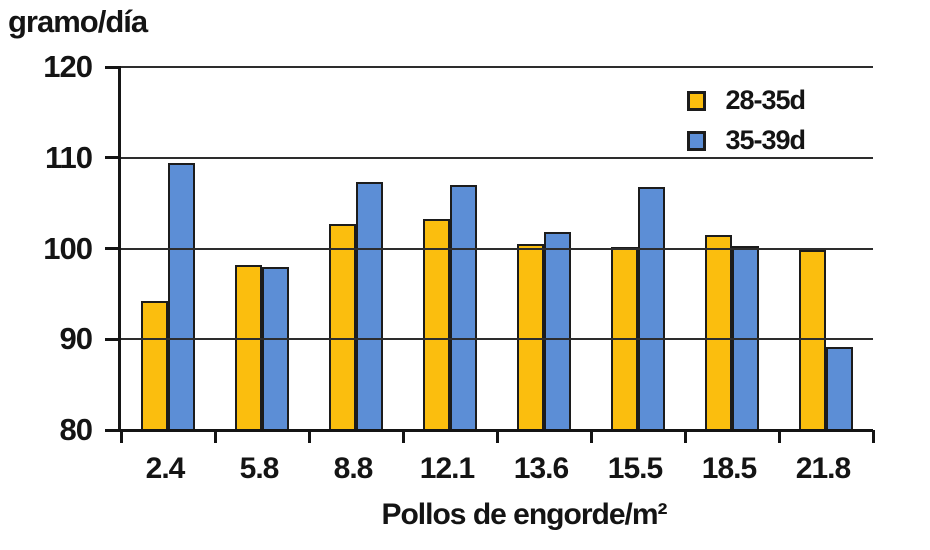 Image resolution: width=930 pixels, height=550 pixels. I want to click on bar-group-5.8, so click(262, 248).